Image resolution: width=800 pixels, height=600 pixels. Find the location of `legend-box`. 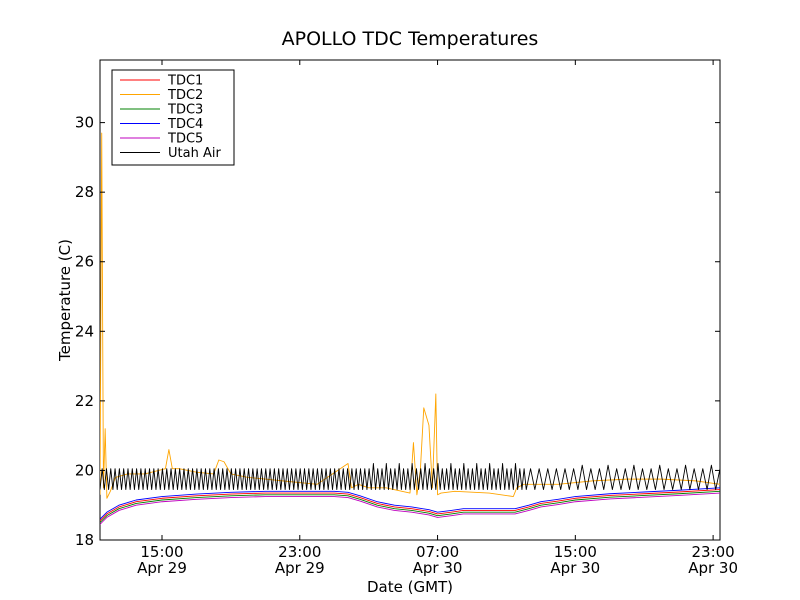

legend-box is located at coordinates (173, 117).